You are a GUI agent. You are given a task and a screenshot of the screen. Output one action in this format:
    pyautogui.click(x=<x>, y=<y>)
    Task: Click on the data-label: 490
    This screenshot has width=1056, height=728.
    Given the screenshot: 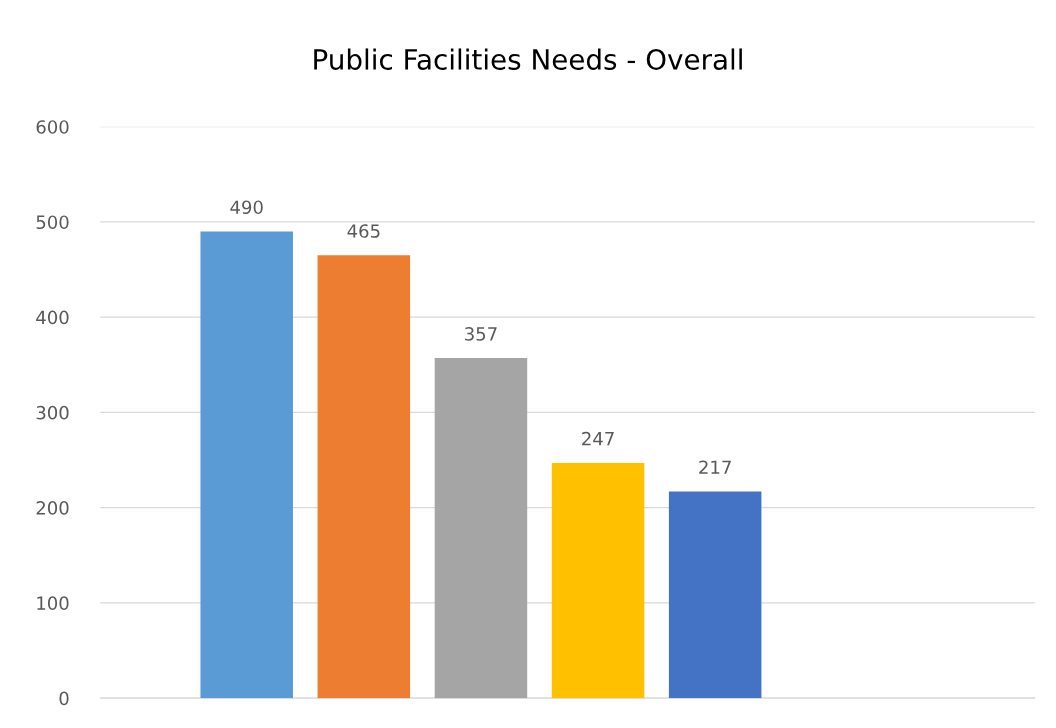 What is the action you would take?
    pyautogui.click(x=246, y=207)
    